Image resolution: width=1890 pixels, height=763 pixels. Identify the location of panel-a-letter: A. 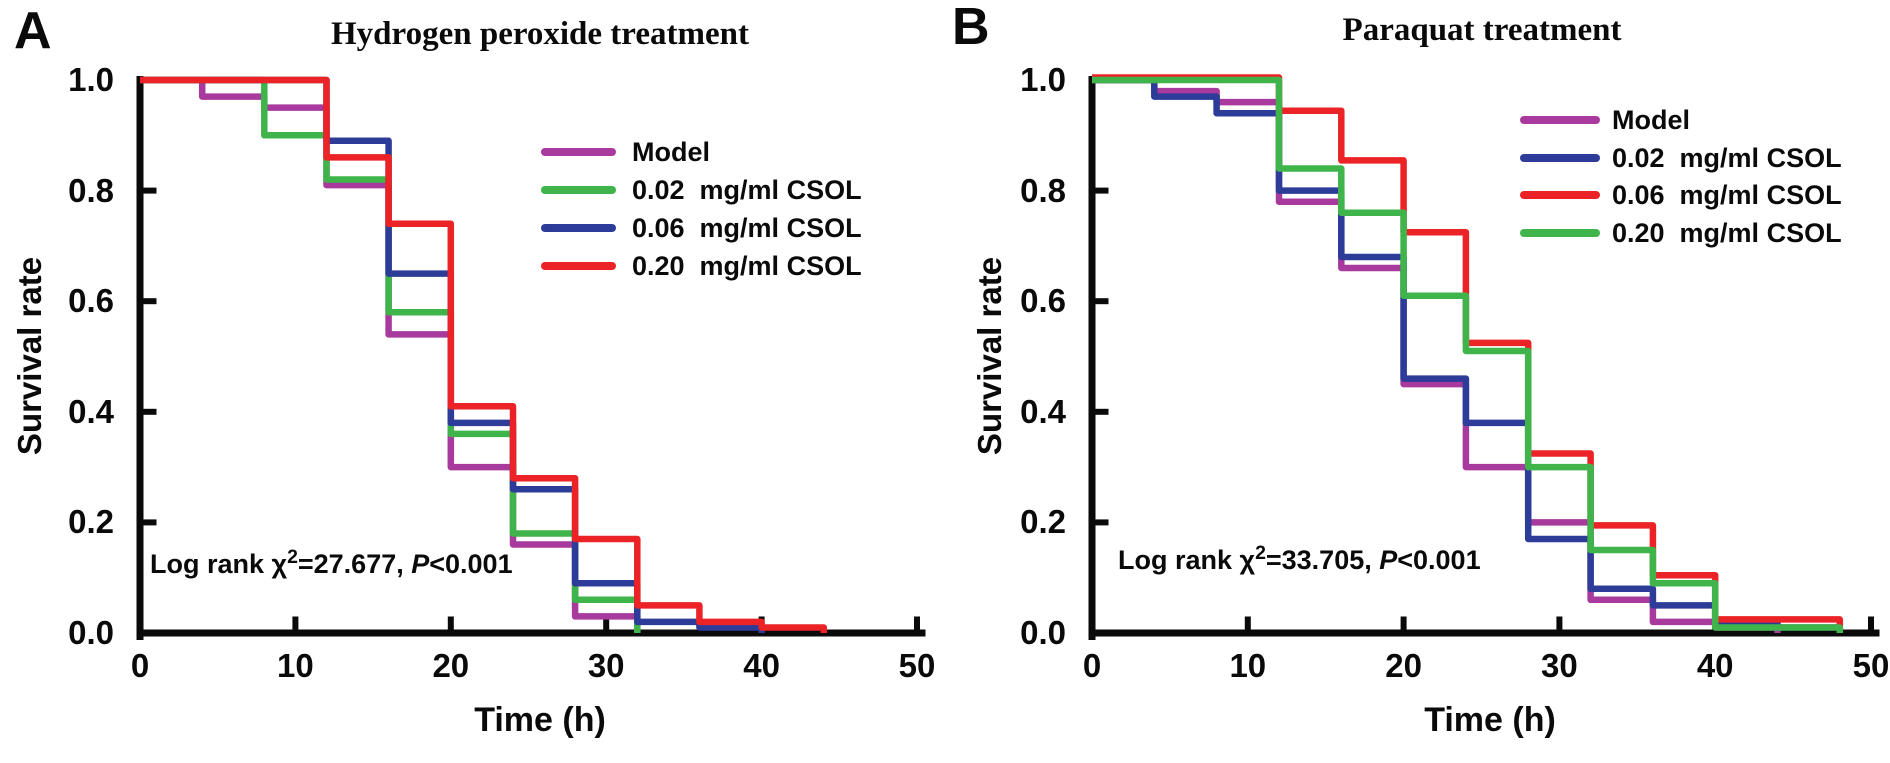
(33, 31).